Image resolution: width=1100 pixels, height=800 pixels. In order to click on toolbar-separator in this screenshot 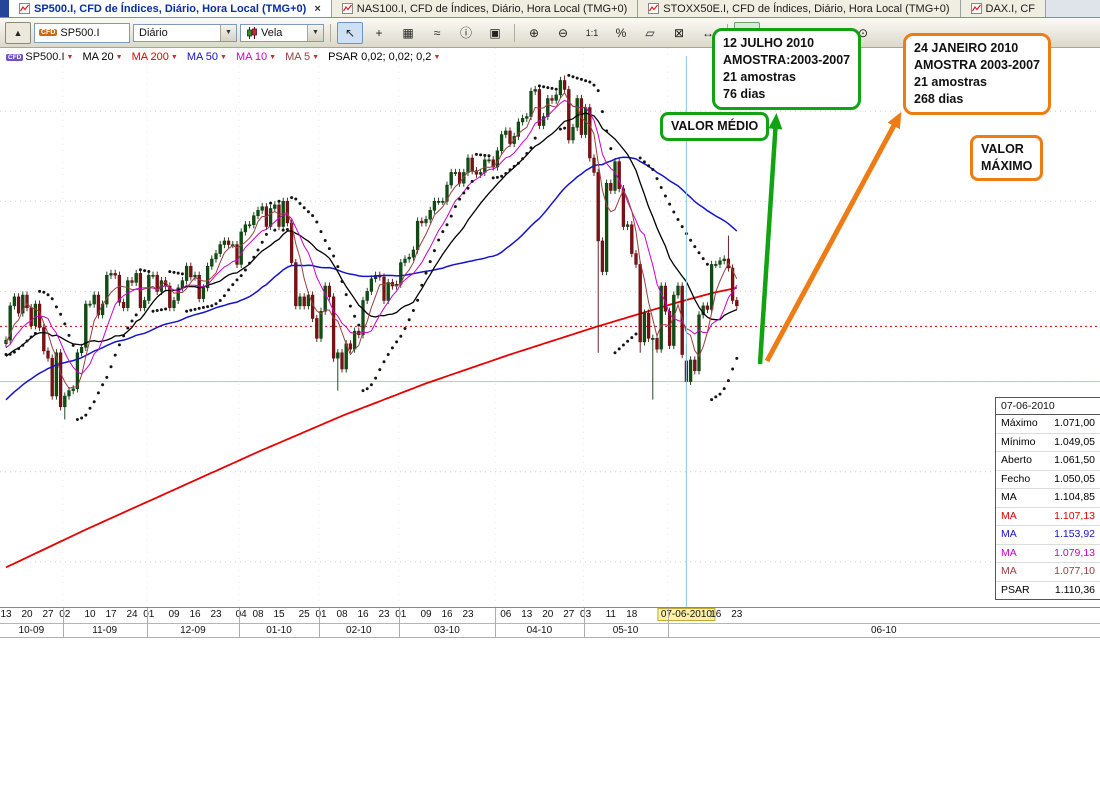, I will do `click(514, 32)`.